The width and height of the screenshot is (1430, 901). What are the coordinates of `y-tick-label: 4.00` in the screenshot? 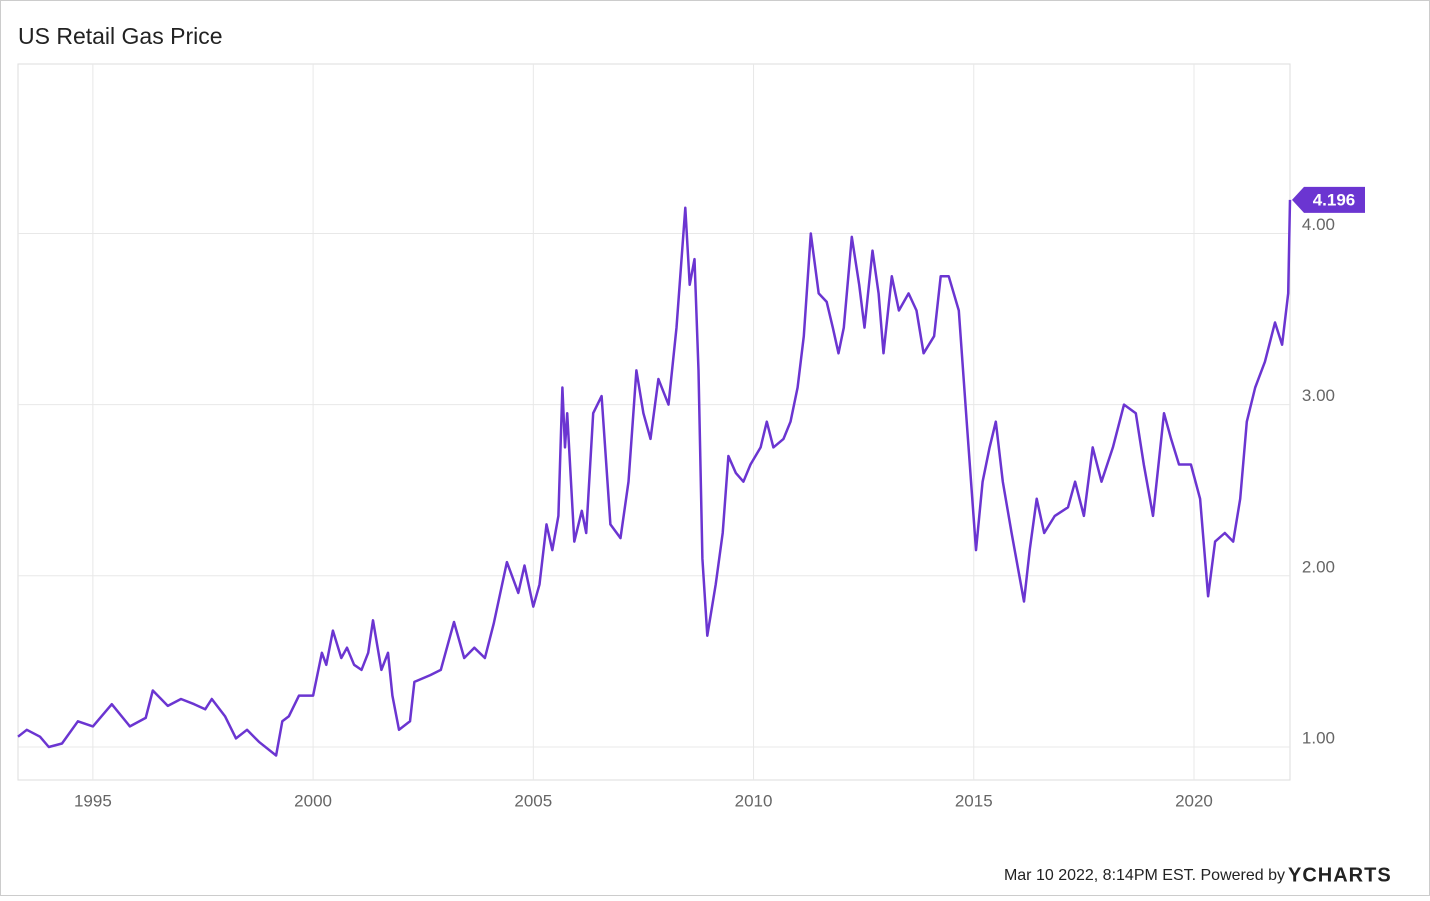 It's located at (1318, 224).